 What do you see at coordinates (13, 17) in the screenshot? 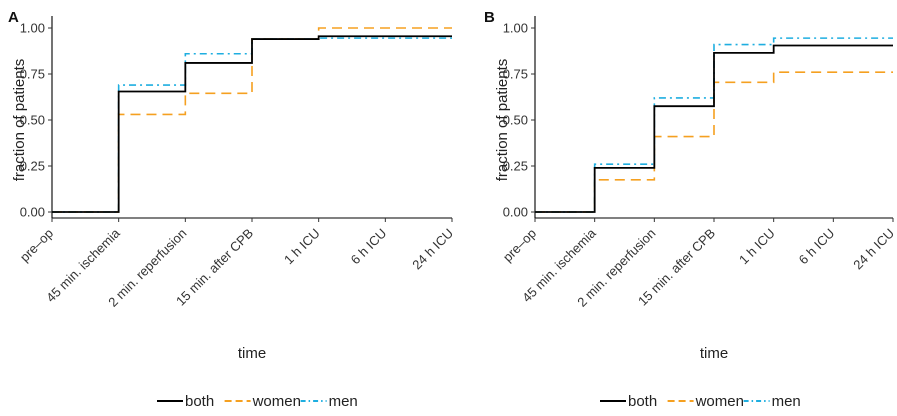
I see `panel-letter: A` at bounding box center [13, 17].